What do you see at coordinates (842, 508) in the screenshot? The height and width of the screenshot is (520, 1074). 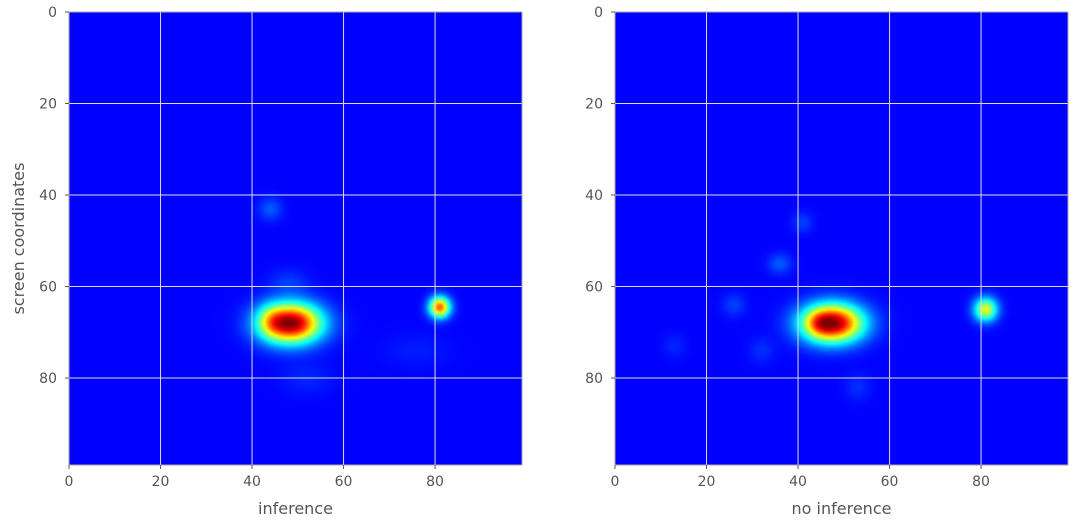 I see `x-axis-label: no inference` at bounding box center [842, 508].